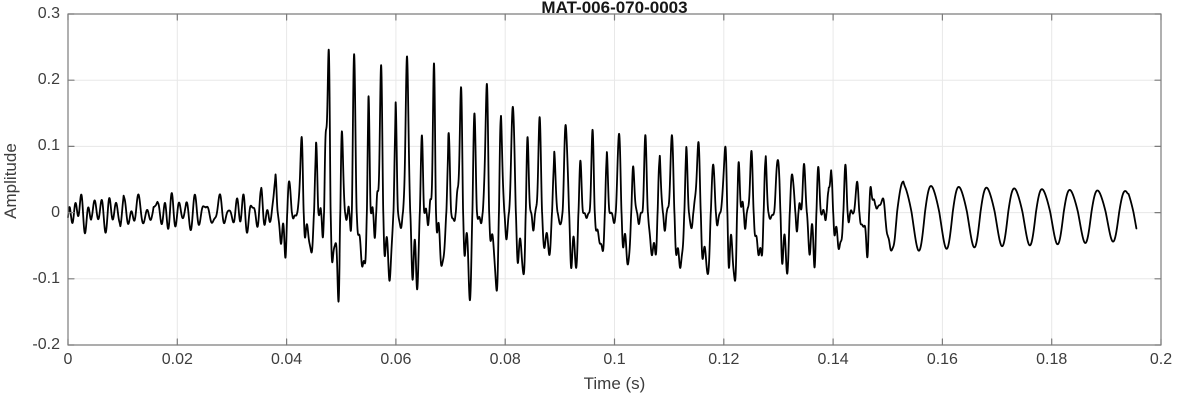  What do you see at coordinates (614, 8) in the screenshot?
I see `plot-title: MAT-006-070-0003` at bounding box center [614, 8].